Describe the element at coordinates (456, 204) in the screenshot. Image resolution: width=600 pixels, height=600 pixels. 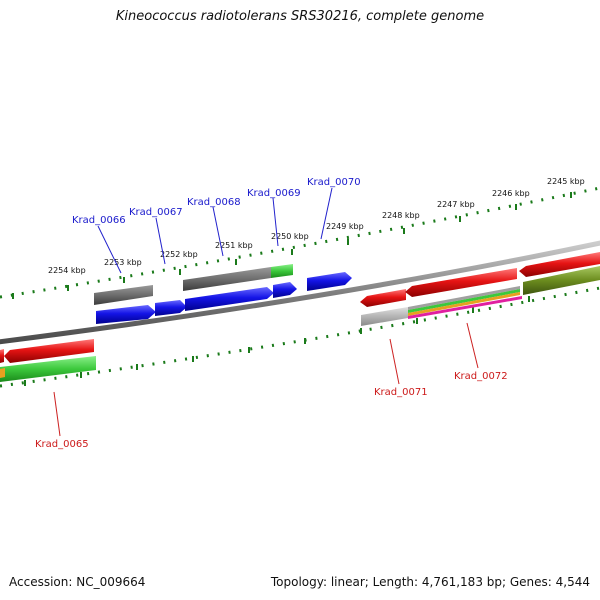
I see `scale-tick-label: 2247 kbp` at that location.